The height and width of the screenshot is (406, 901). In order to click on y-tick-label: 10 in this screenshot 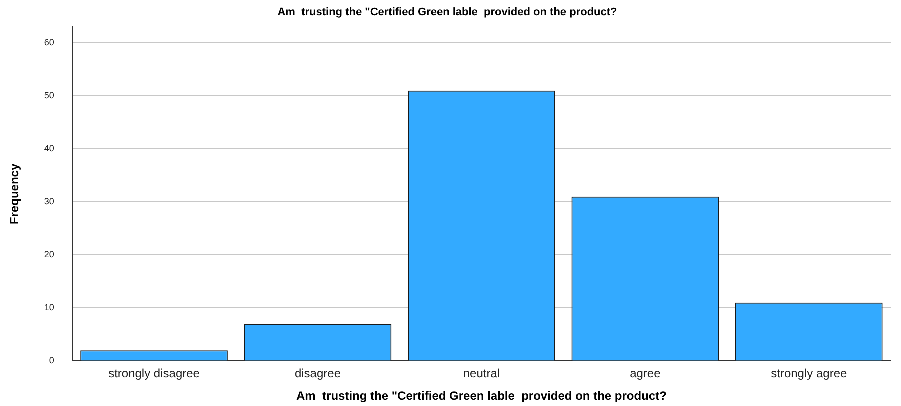, I will do `click(49, 307)`.